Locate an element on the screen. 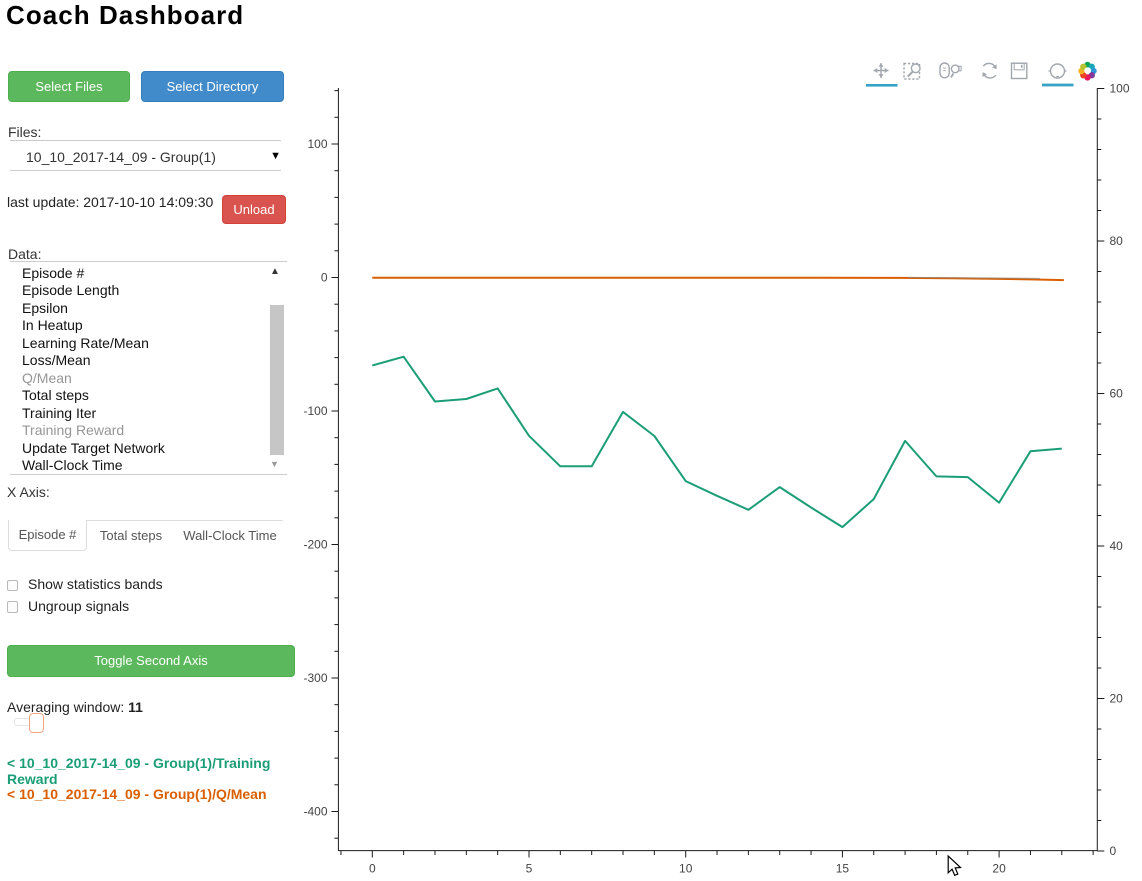  svg-text: 10 is located at coordinates (686, 869).